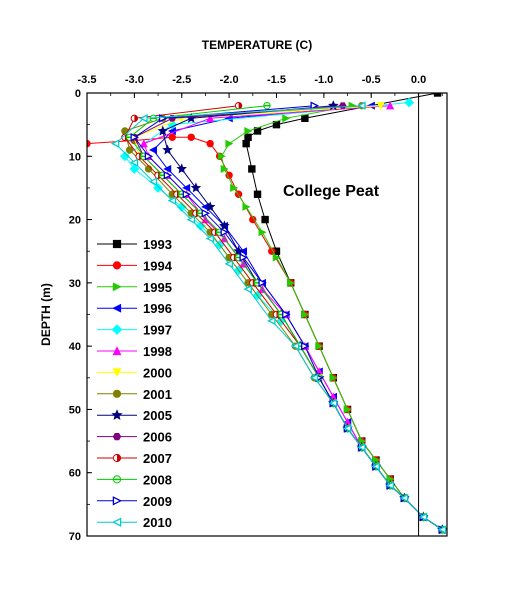  What do you see at coordinates (418, 80) in the screenshot?
I see `x-tick-label: 0.0` at bounding box center [418, 80].